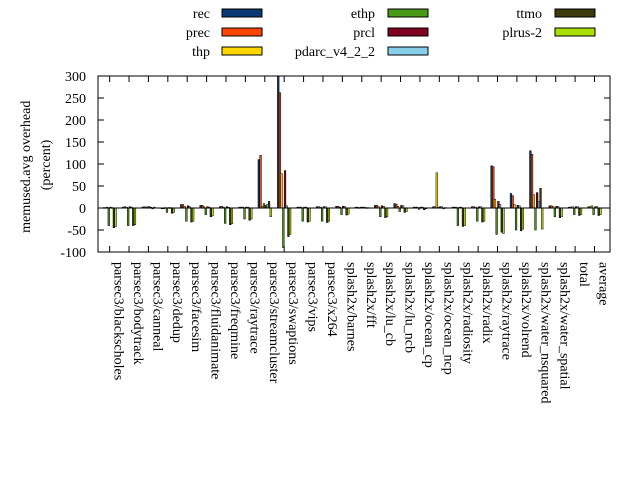 This screenshot has width=640, height=480. I want to click on legend-swatch-rec, so click(242, 13).